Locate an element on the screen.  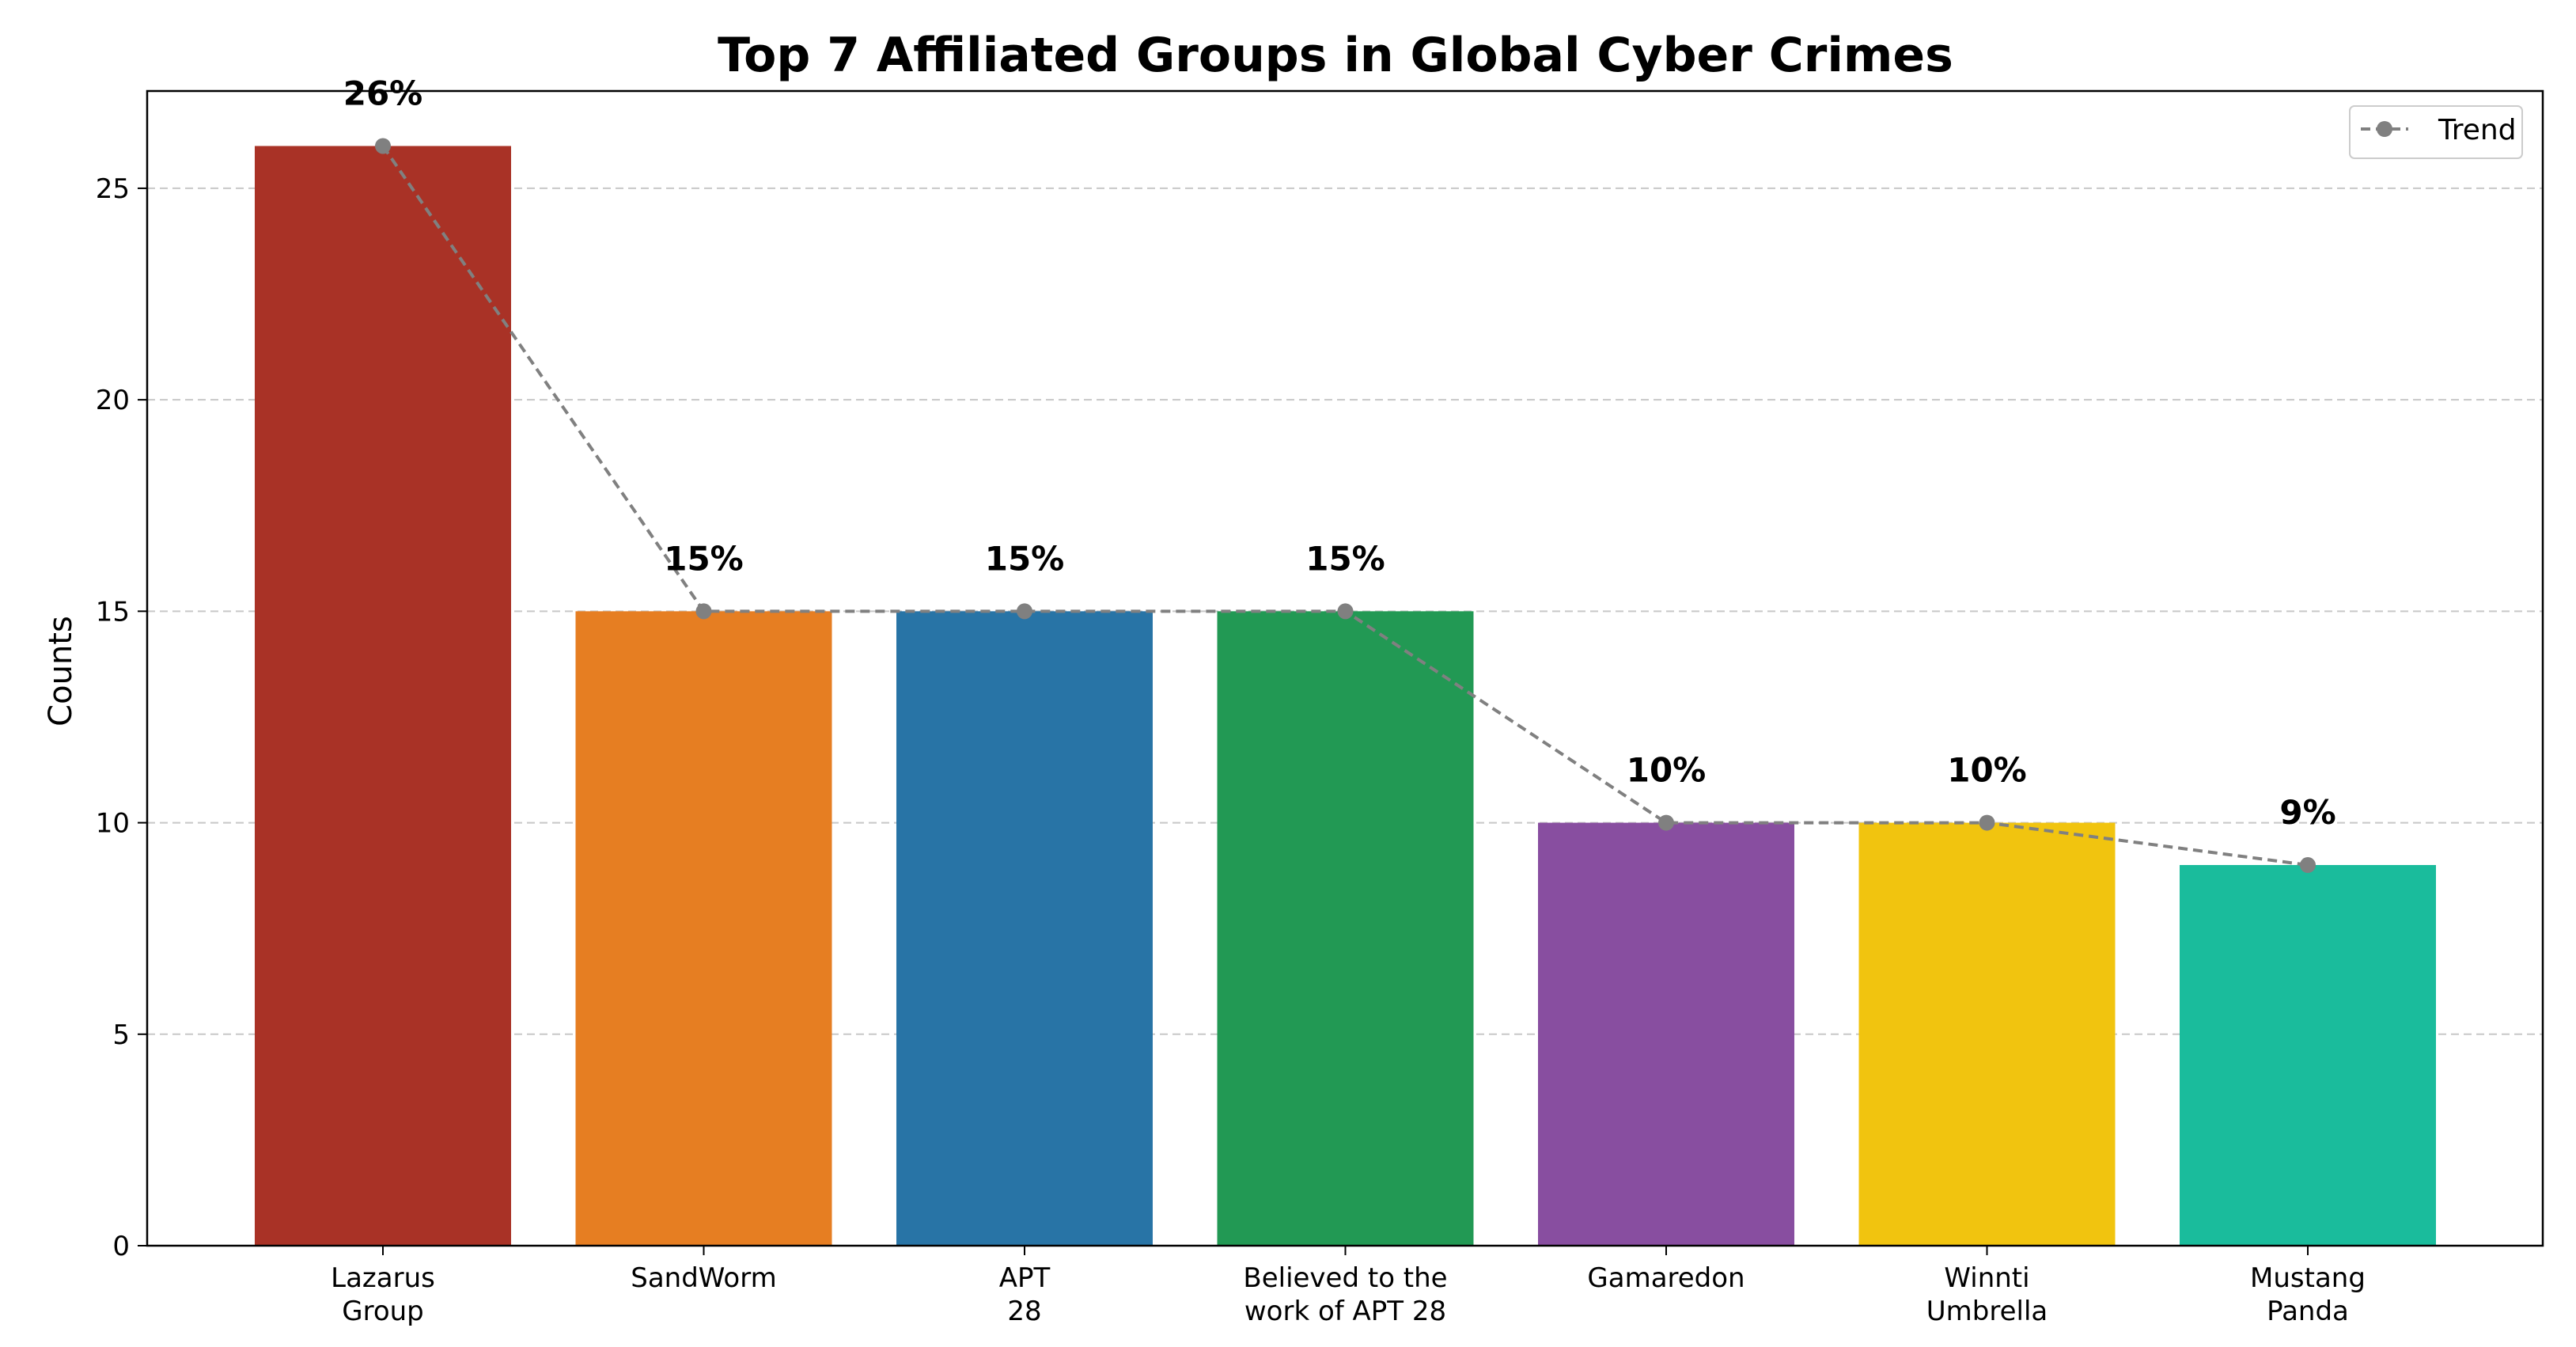
x-tick-label-line: 28 is located at coordinates (1024, 1311).